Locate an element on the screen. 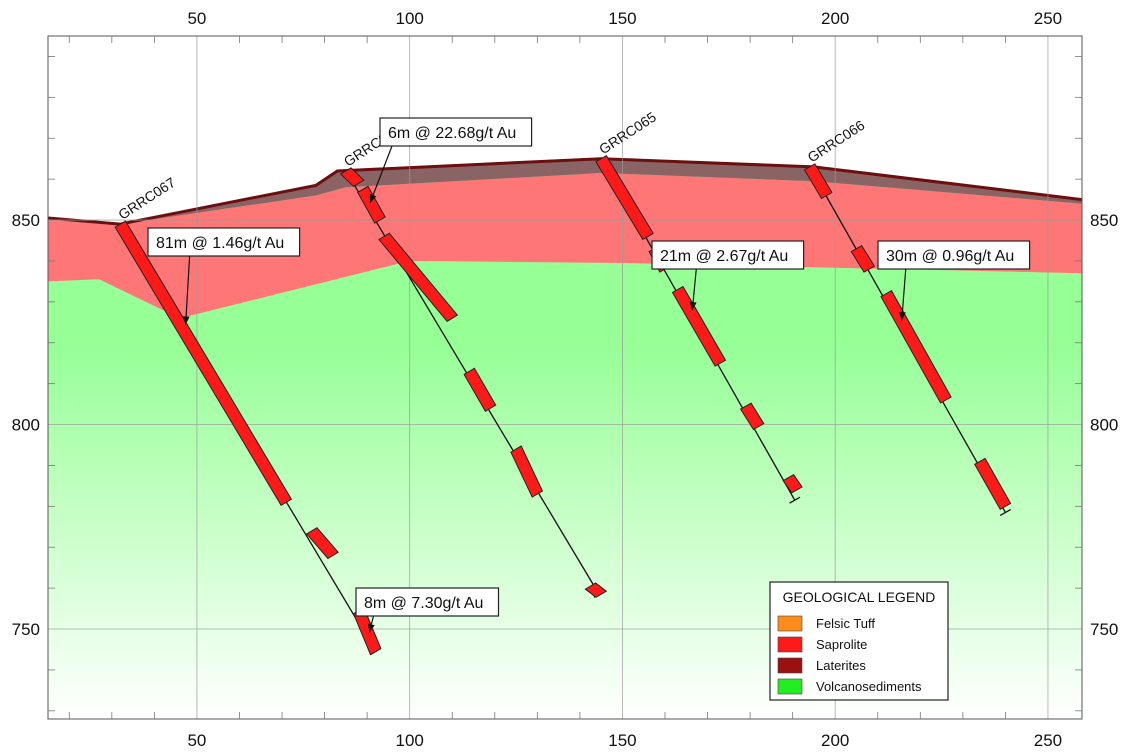  assay-callout: 81m @ 1.46g/t Au is located at coordinates (224, 276).